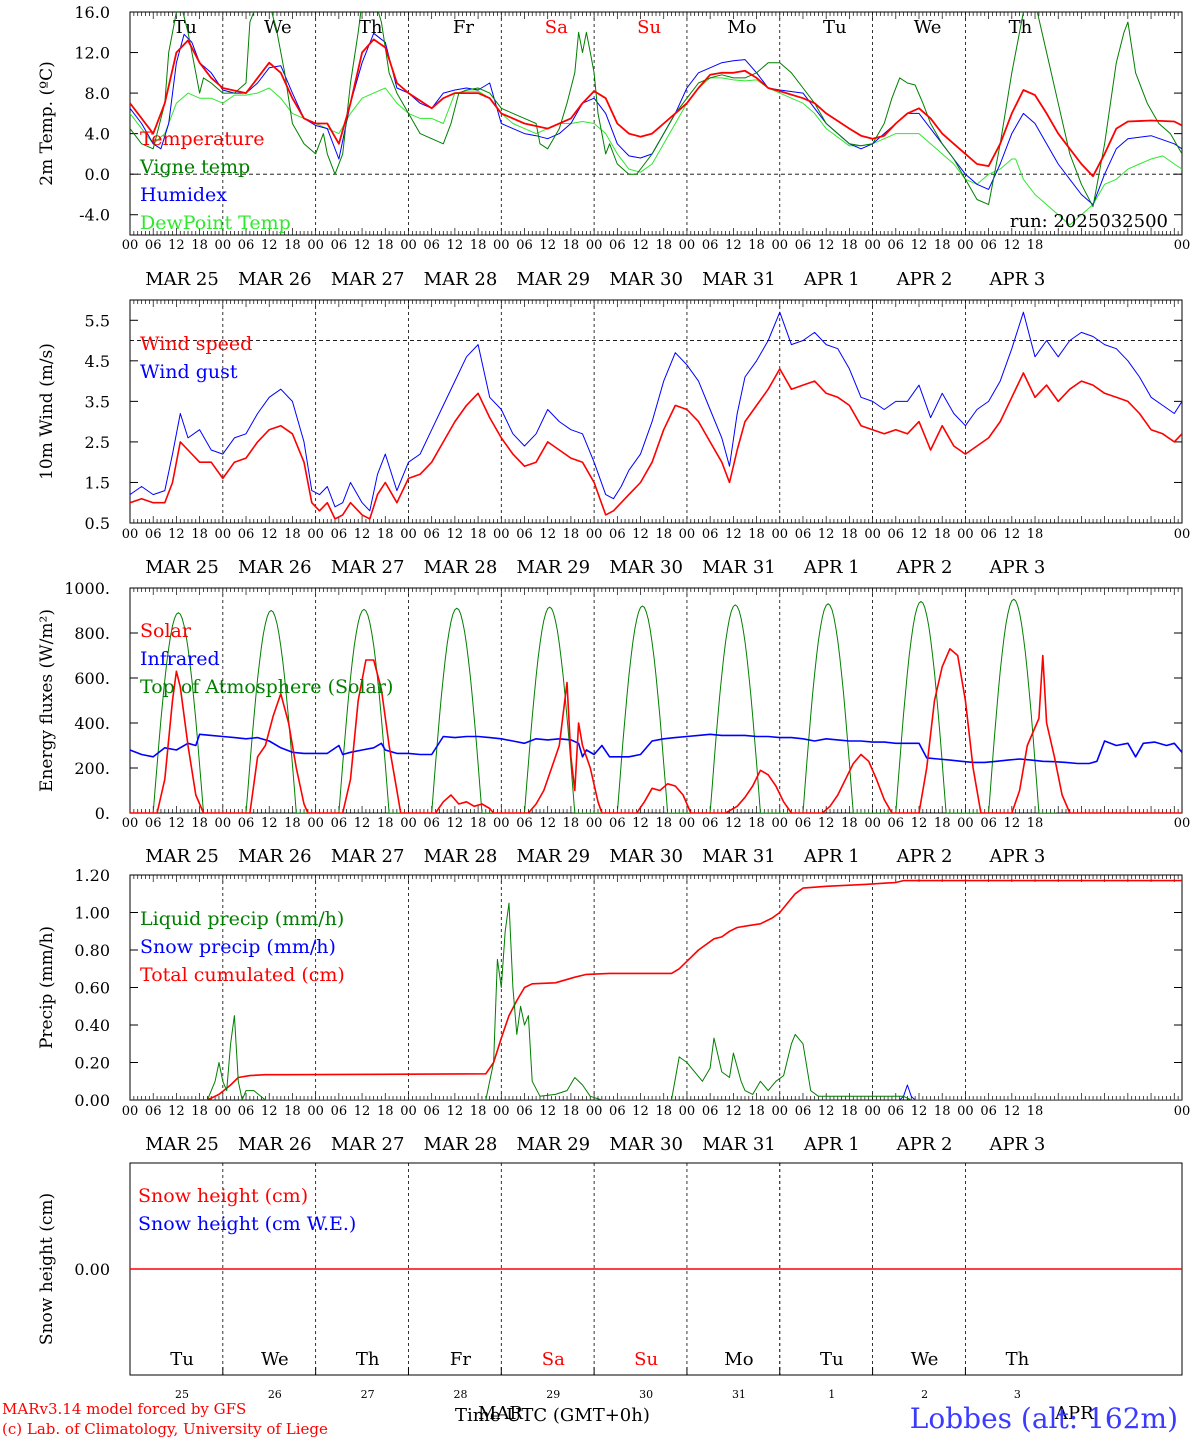  What do you see at coordinates (223, 1196) in the screenshot?
I see `legend-entry: Snow height (cm)` at bounding box center [223, 1196].